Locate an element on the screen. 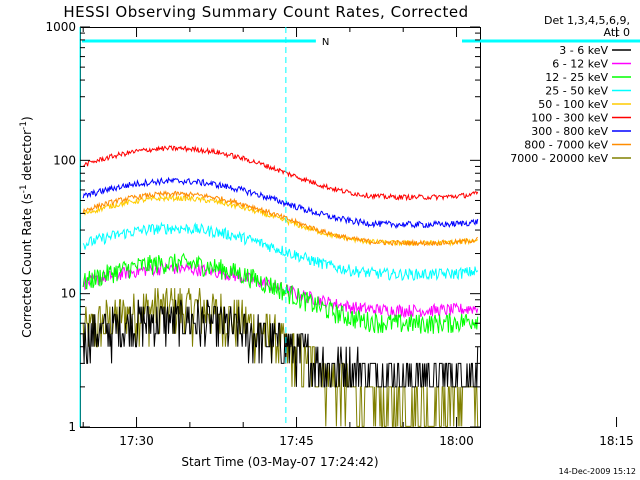 The width and height of the screenshot is (640, 480). x-tick-label-3: 18:15 is located at coordinates (616, 441).